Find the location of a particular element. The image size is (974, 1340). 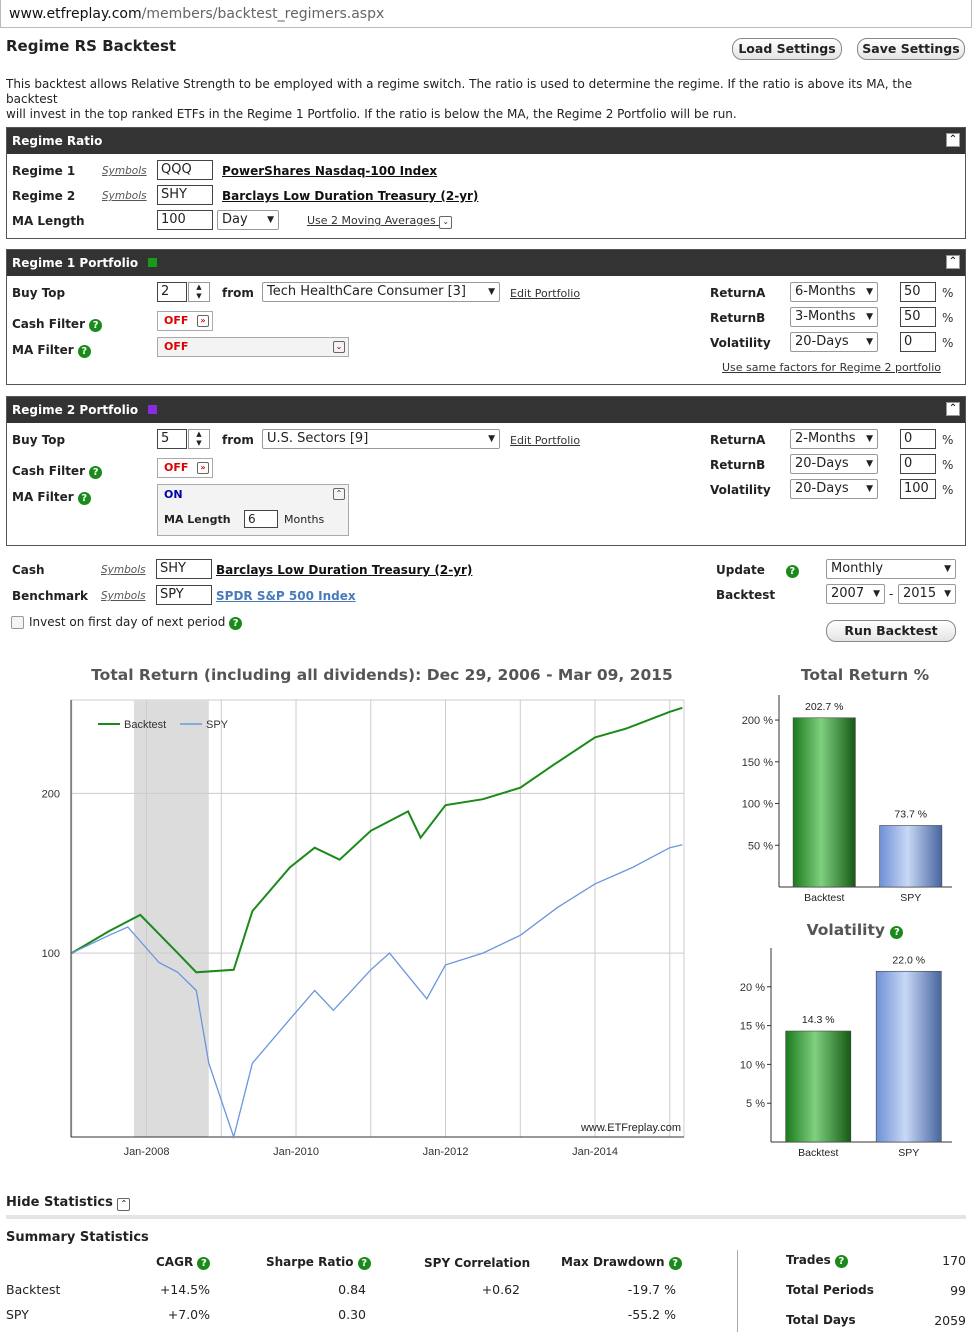

ma-unit-select: Day ▼ is located at coordinates (248, 220).